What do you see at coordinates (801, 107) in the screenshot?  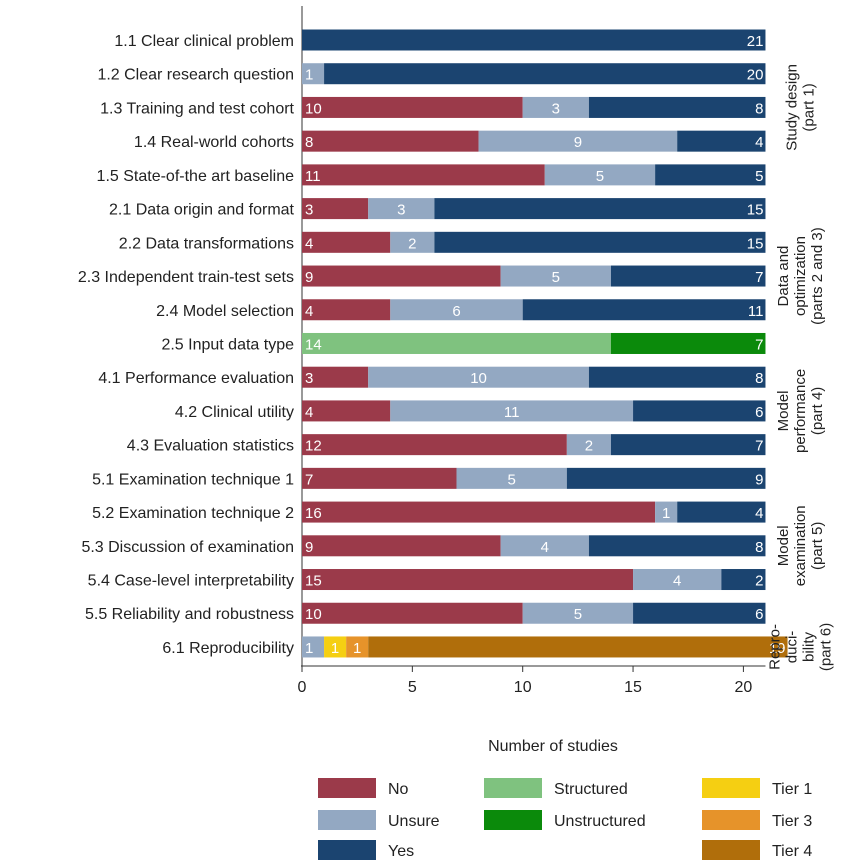 I see `group-label: Study design(part 1)` at bounding box center [801, 107].